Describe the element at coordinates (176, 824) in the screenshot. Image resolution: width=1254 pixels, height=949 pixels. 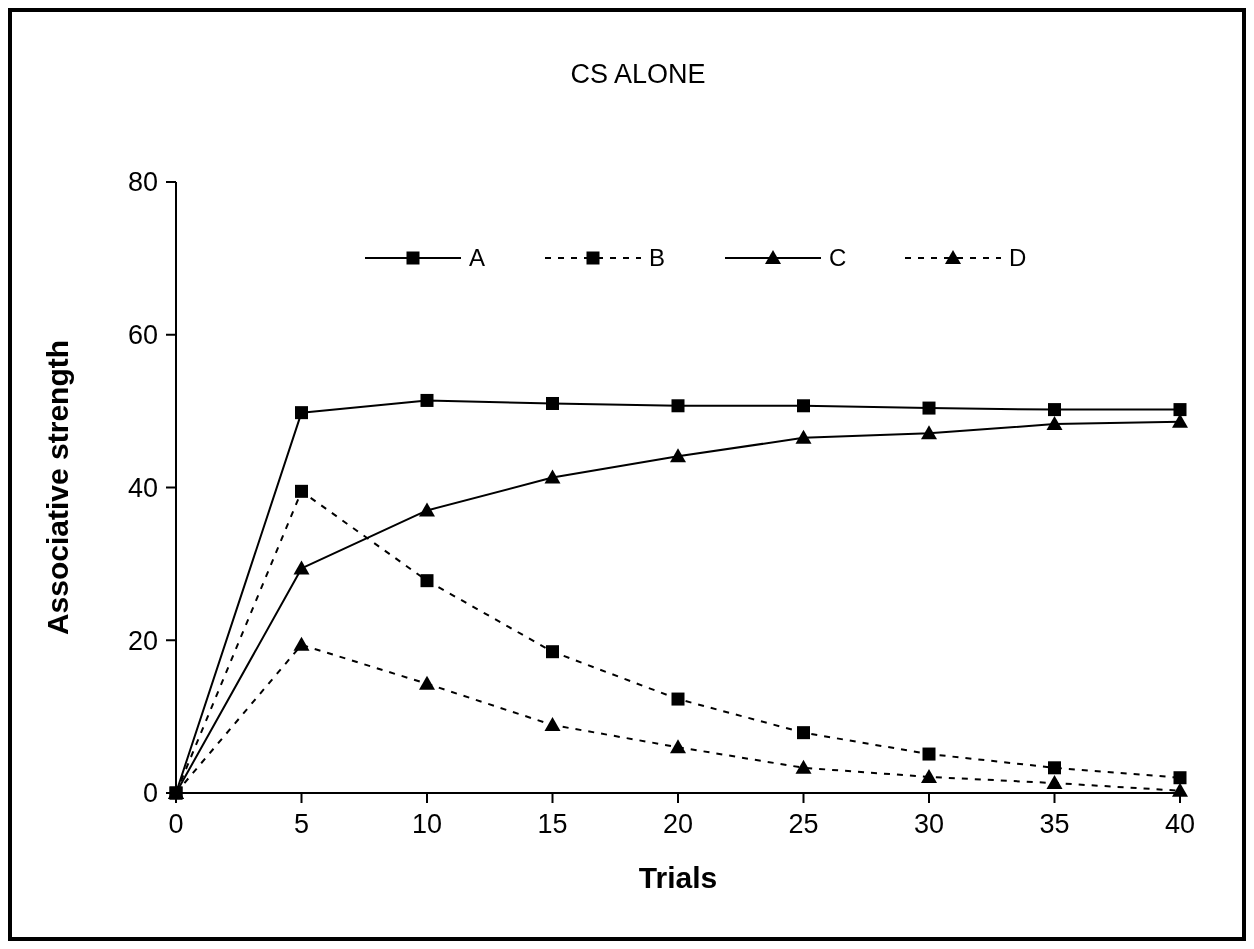
I see `x-tick-label: 0` at that location.